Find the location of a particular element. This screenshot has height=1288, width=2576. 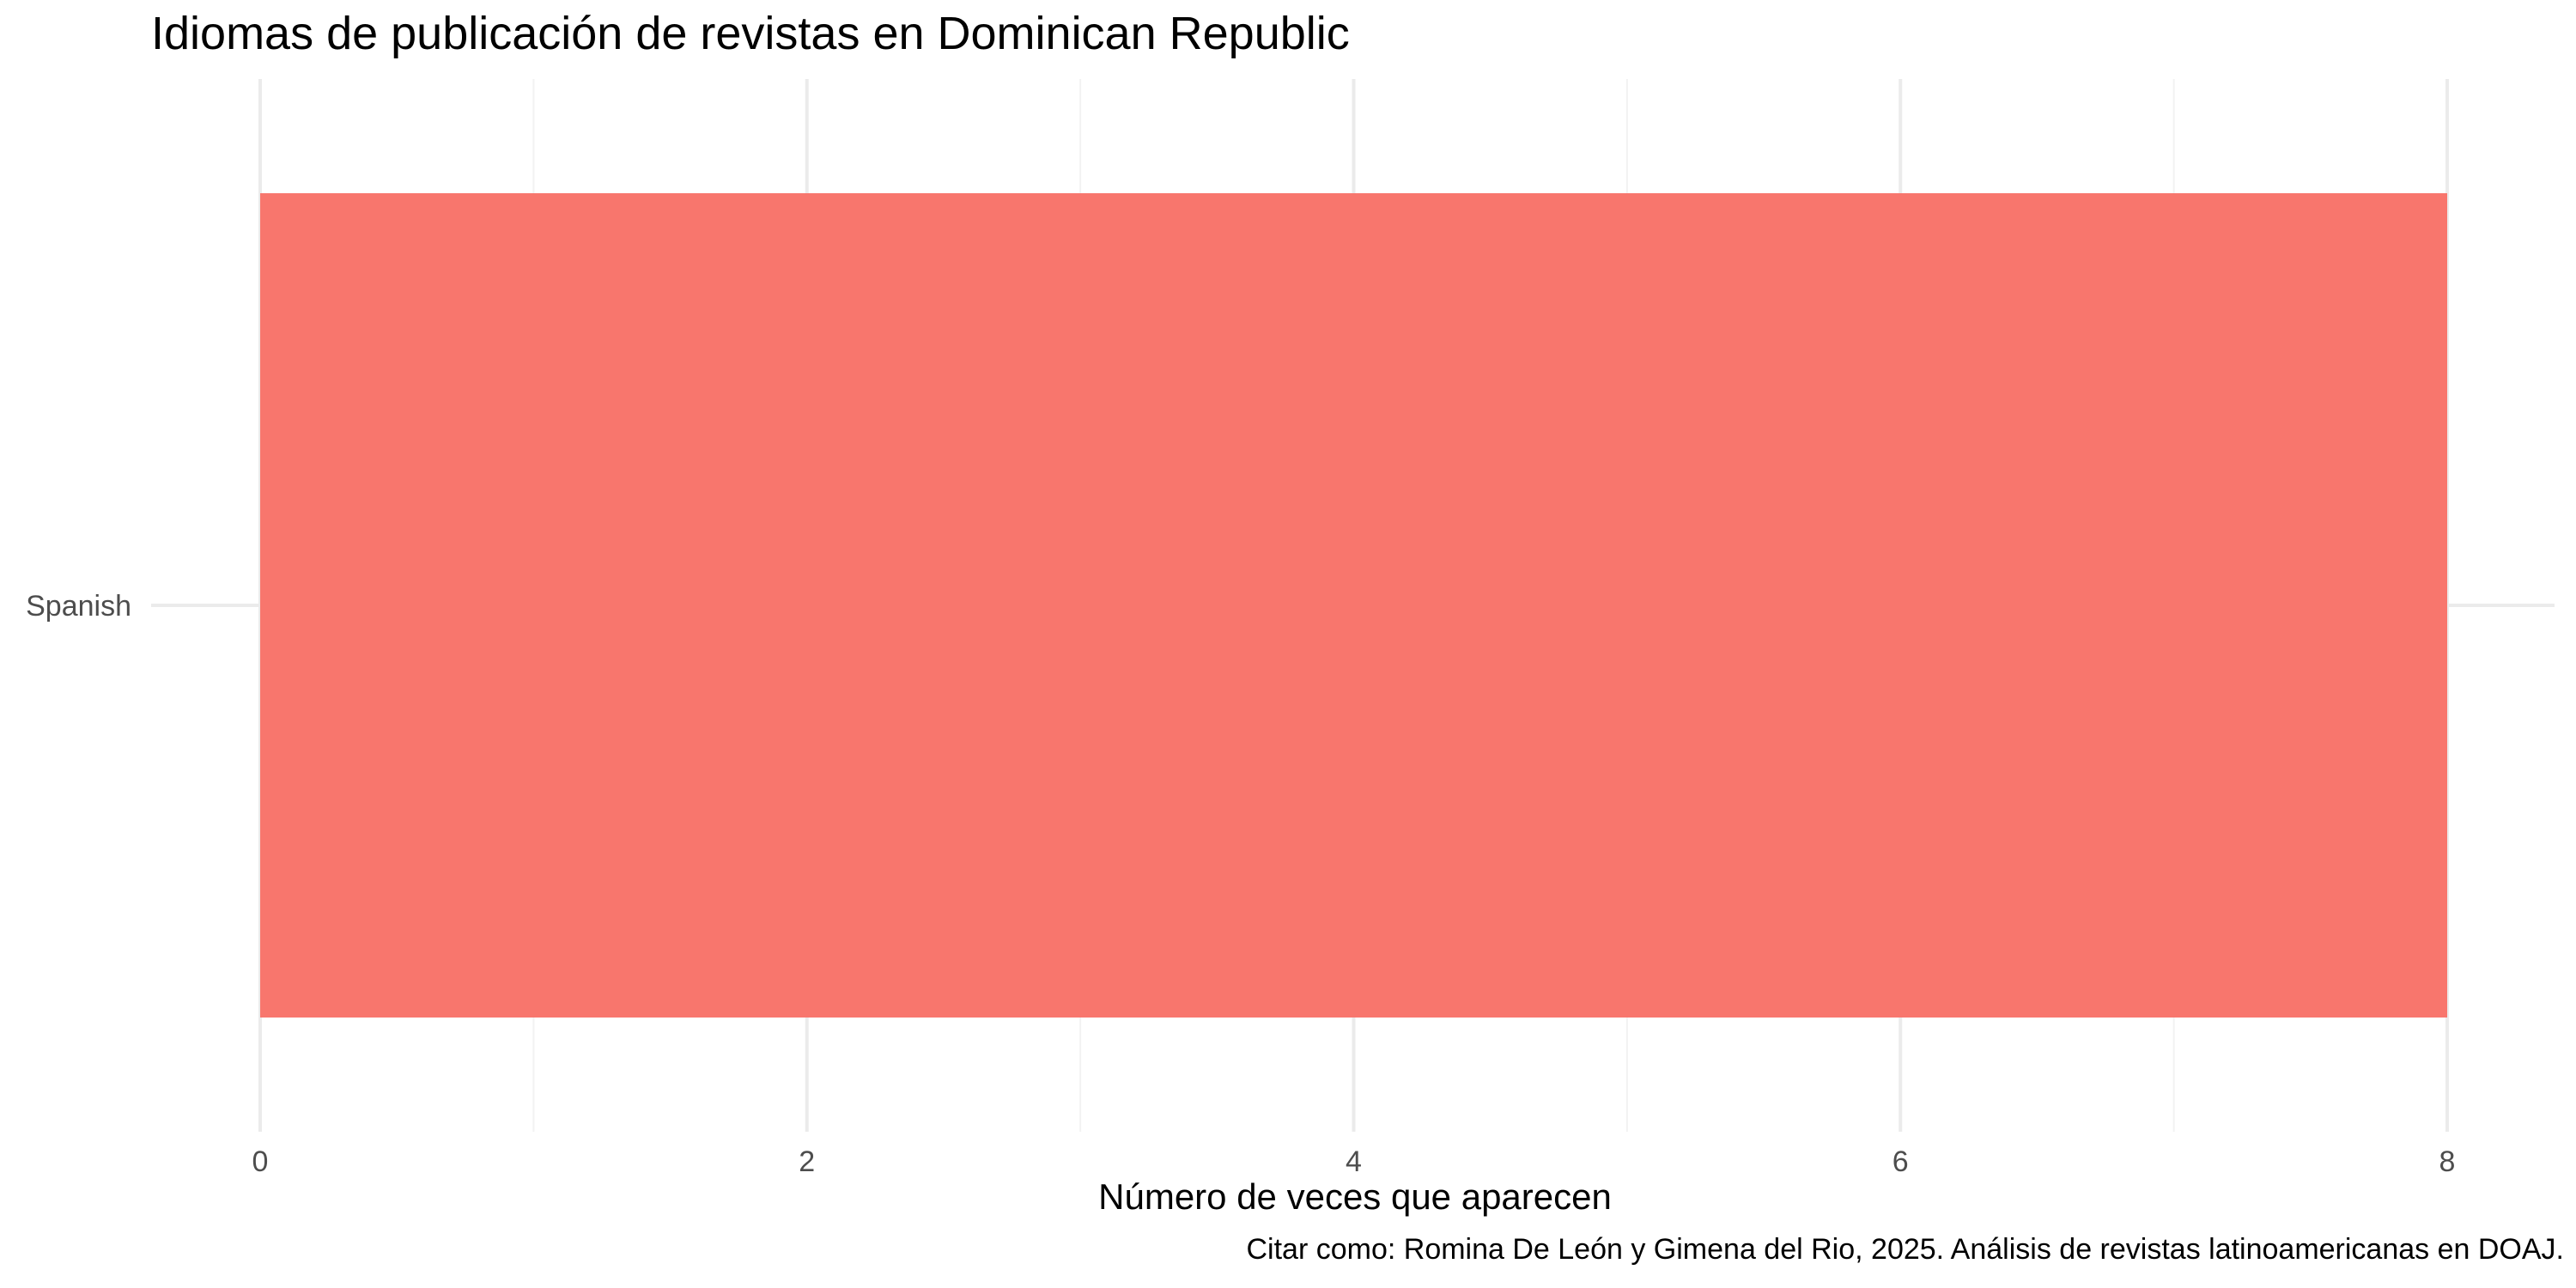

x-tick-label: 8 is located at coordinates (2448, 1162).